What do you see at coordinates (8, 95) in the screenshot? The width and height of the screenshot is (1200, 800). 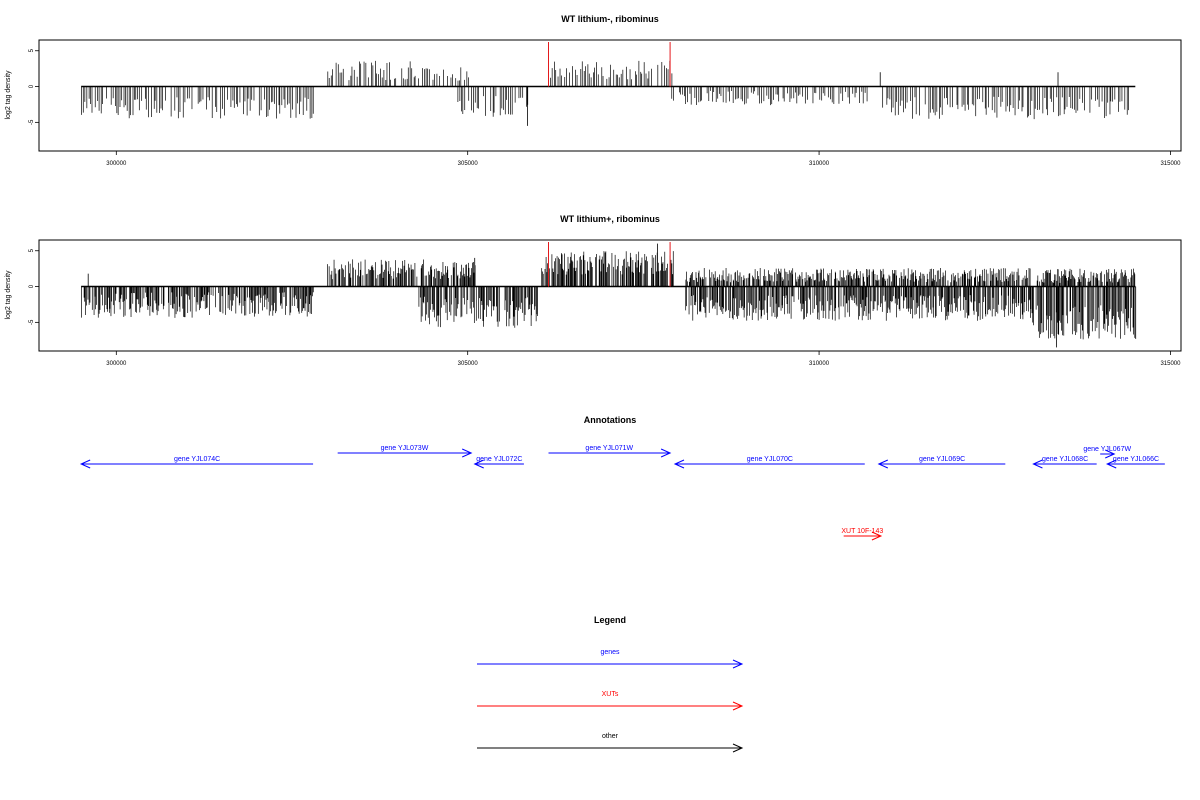 I see `track-1-ylabel: log2 tag density` at bounding box center [8, 95].